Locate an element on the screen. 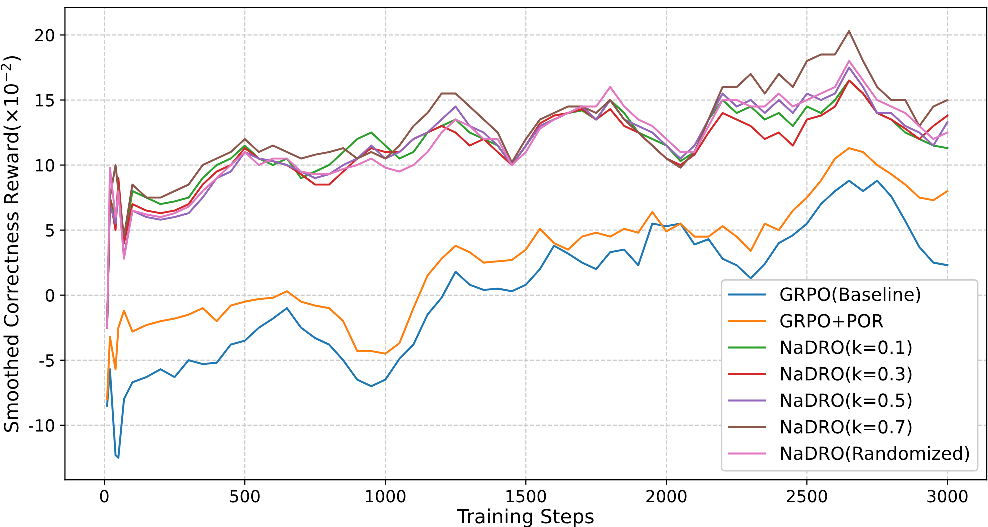 The height and width of the screenshot is (527, 988). x-tick-label: 1500 is located at coordinates (526, 496).